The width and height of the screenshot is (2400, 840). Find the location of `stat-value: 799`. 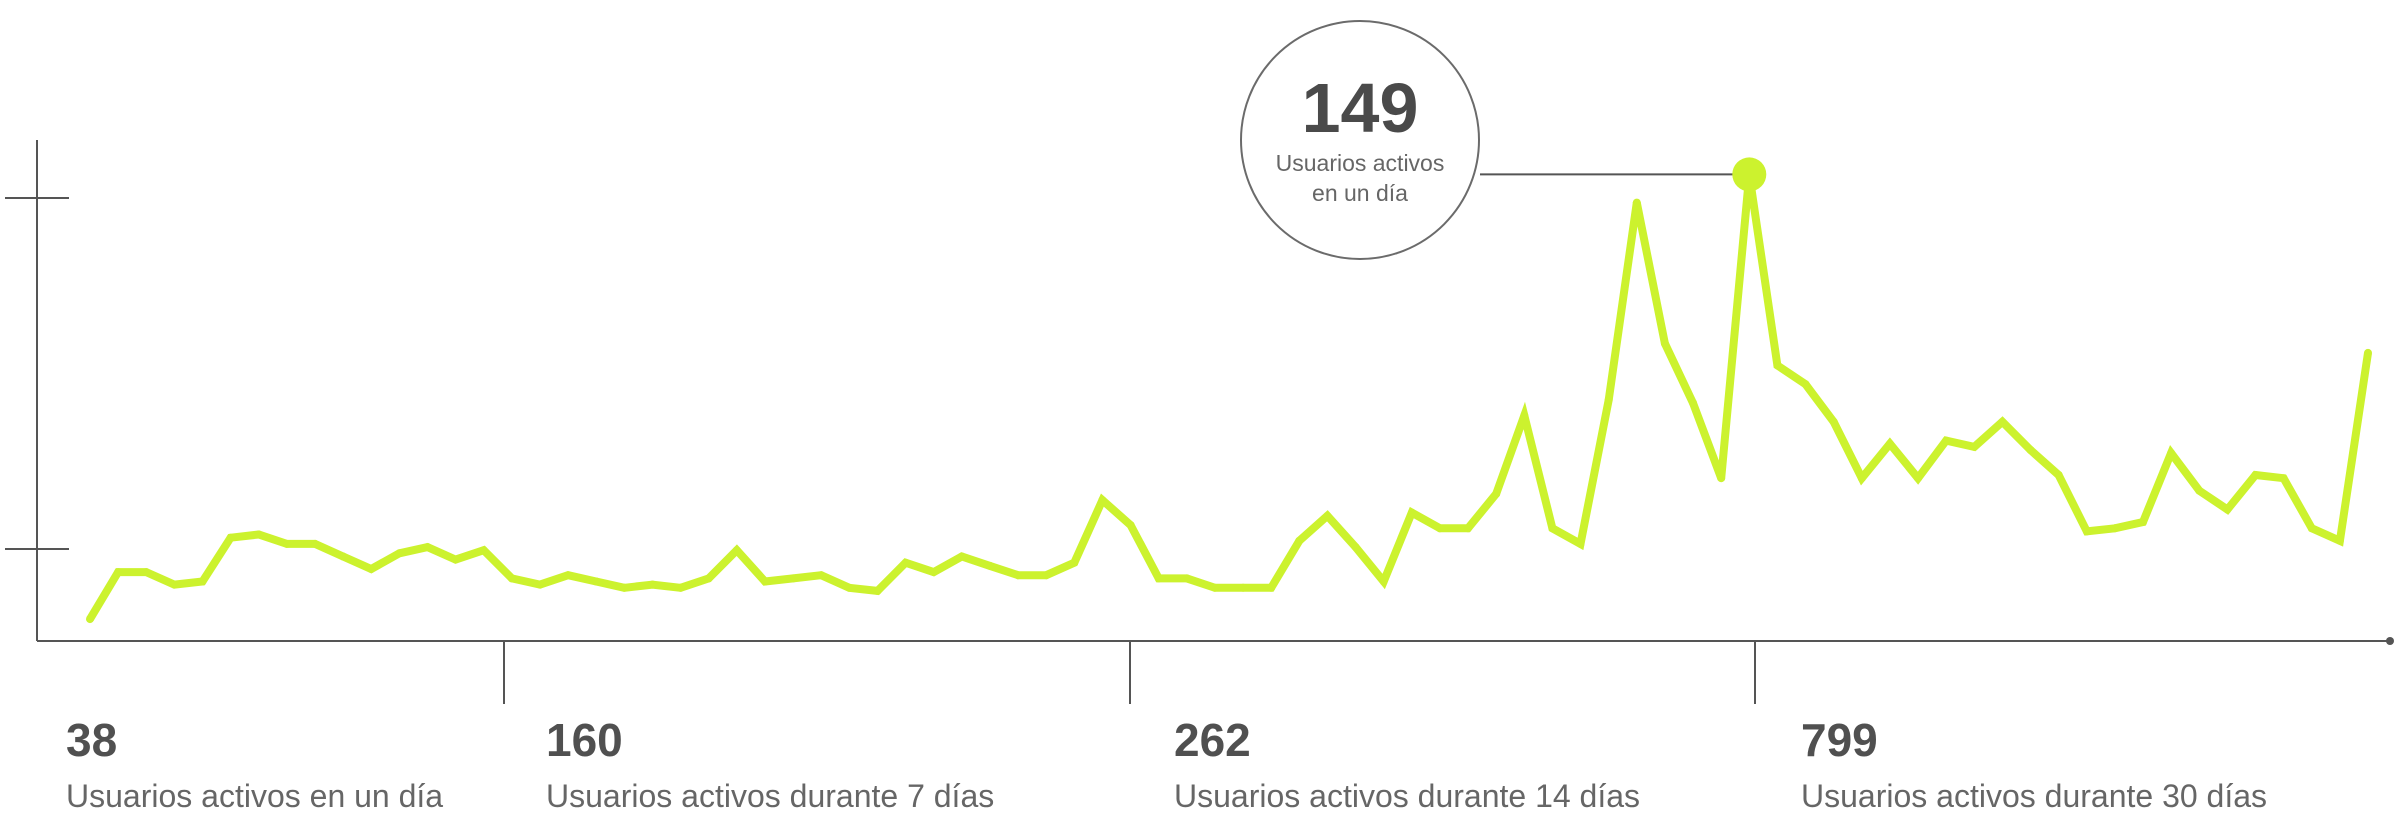

stat-value: 799 is located at coordinates (1839, 740).